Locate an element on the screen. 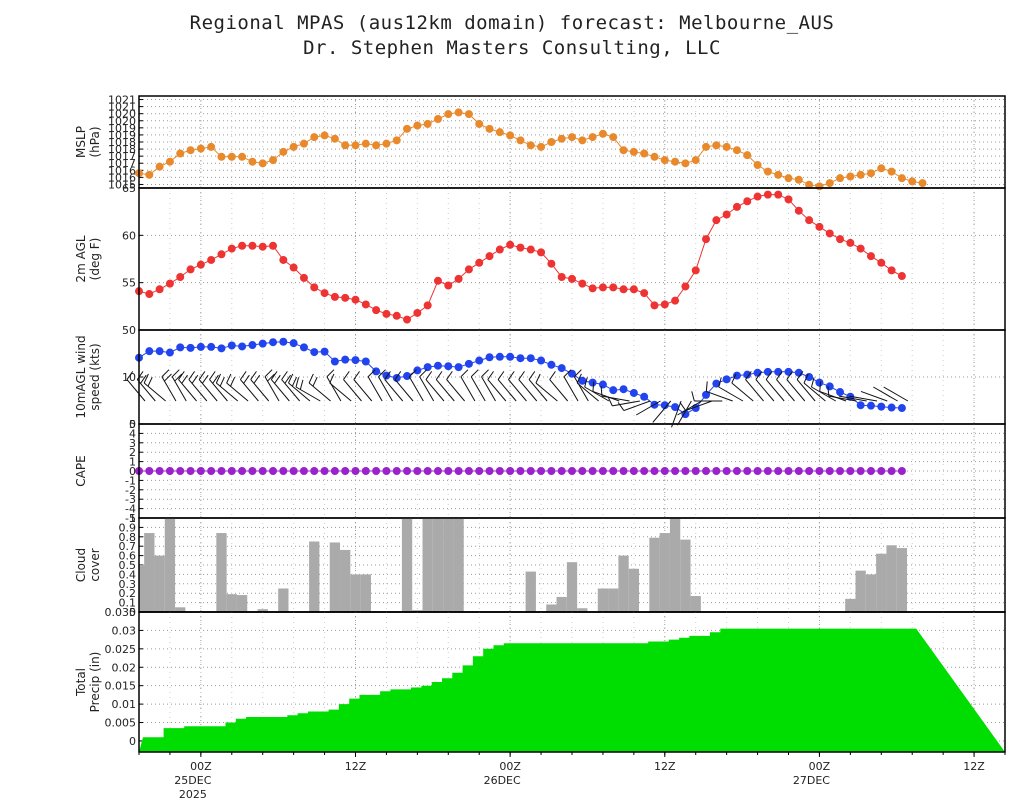 The width and height of the screenshot is (1024, 800). cloud-y-tick-label: 0.4 is located at coordinates (128, 574).